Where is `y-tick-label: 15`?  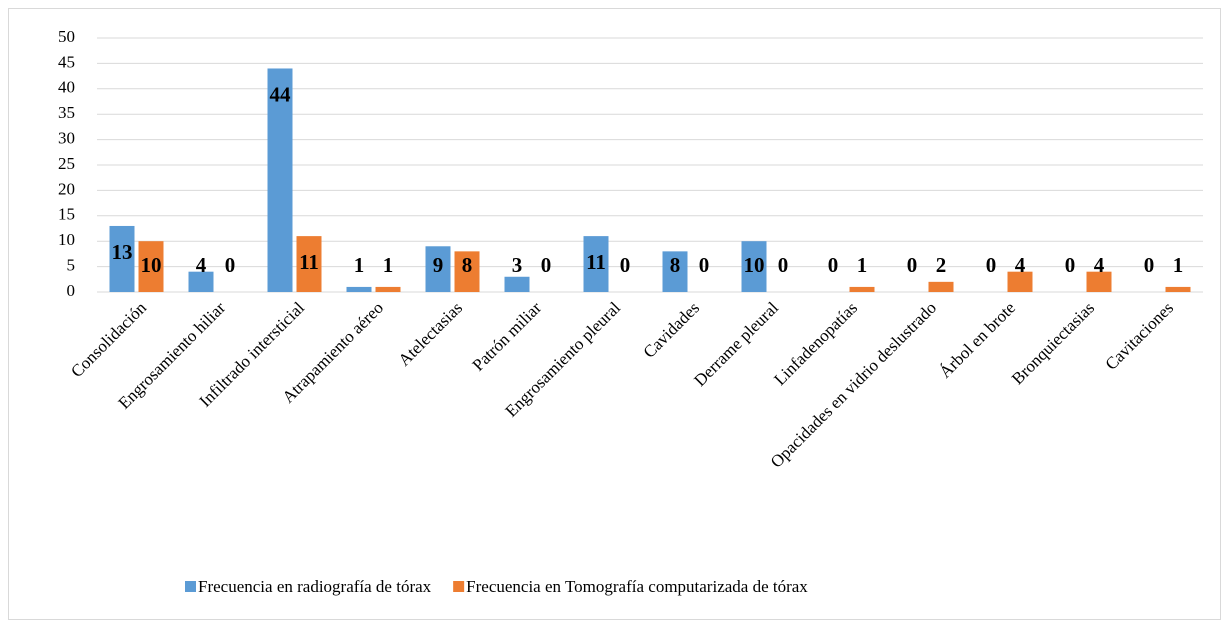
y-tick-label: 15 is located at coordinates (66, 214).